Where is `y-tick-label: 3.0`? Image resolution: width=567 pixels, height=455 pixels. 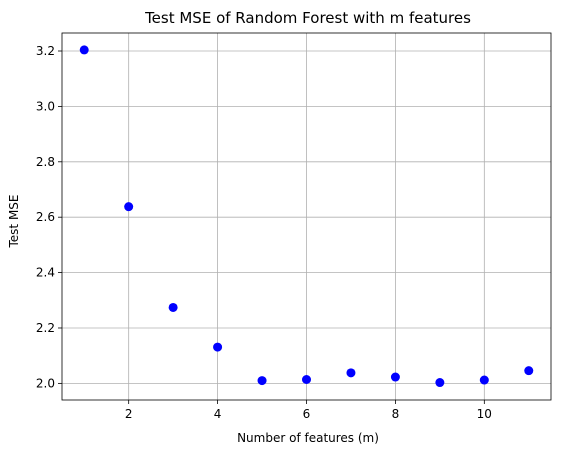
y-tick-label: 3.0 is located at coordinates (45, 106).